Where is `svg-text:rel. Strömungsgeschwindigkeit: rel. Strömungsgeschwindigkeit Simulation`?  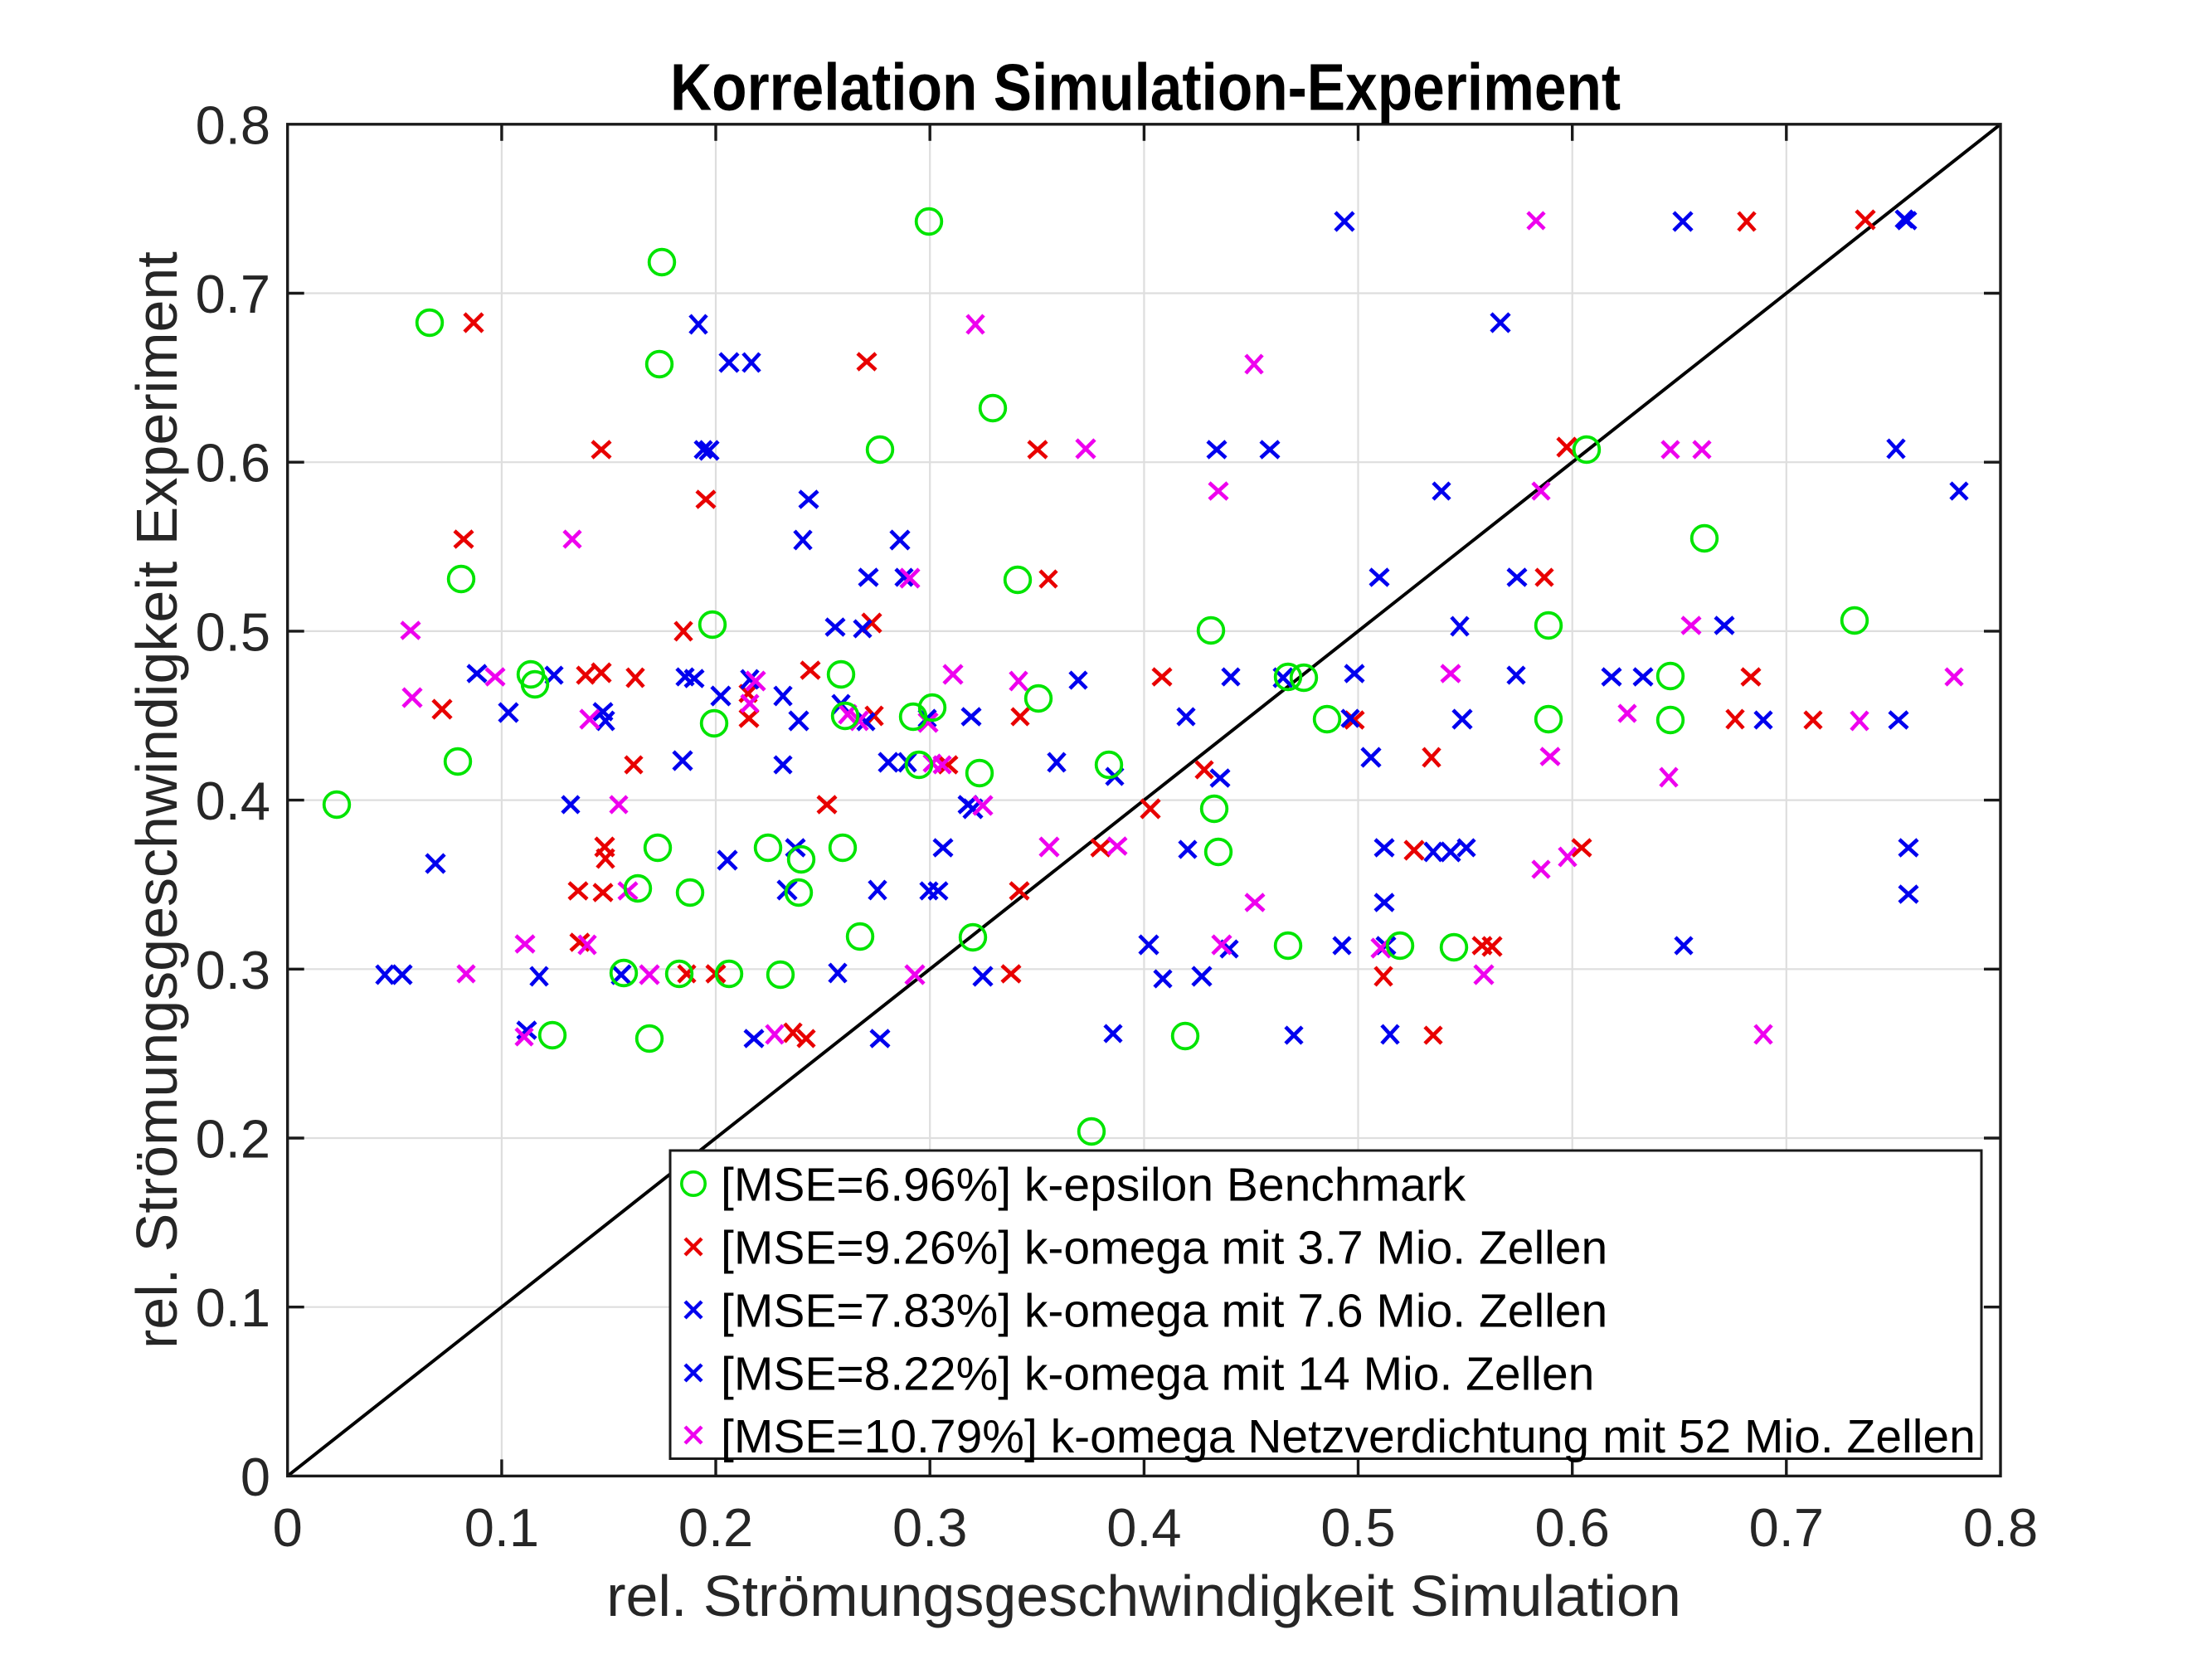
svg-text:rel. Strömungsgeschwindigkeit: rel. Strömungsgeschwindigkeit Simulation is located at coordinates (1144, 1596).